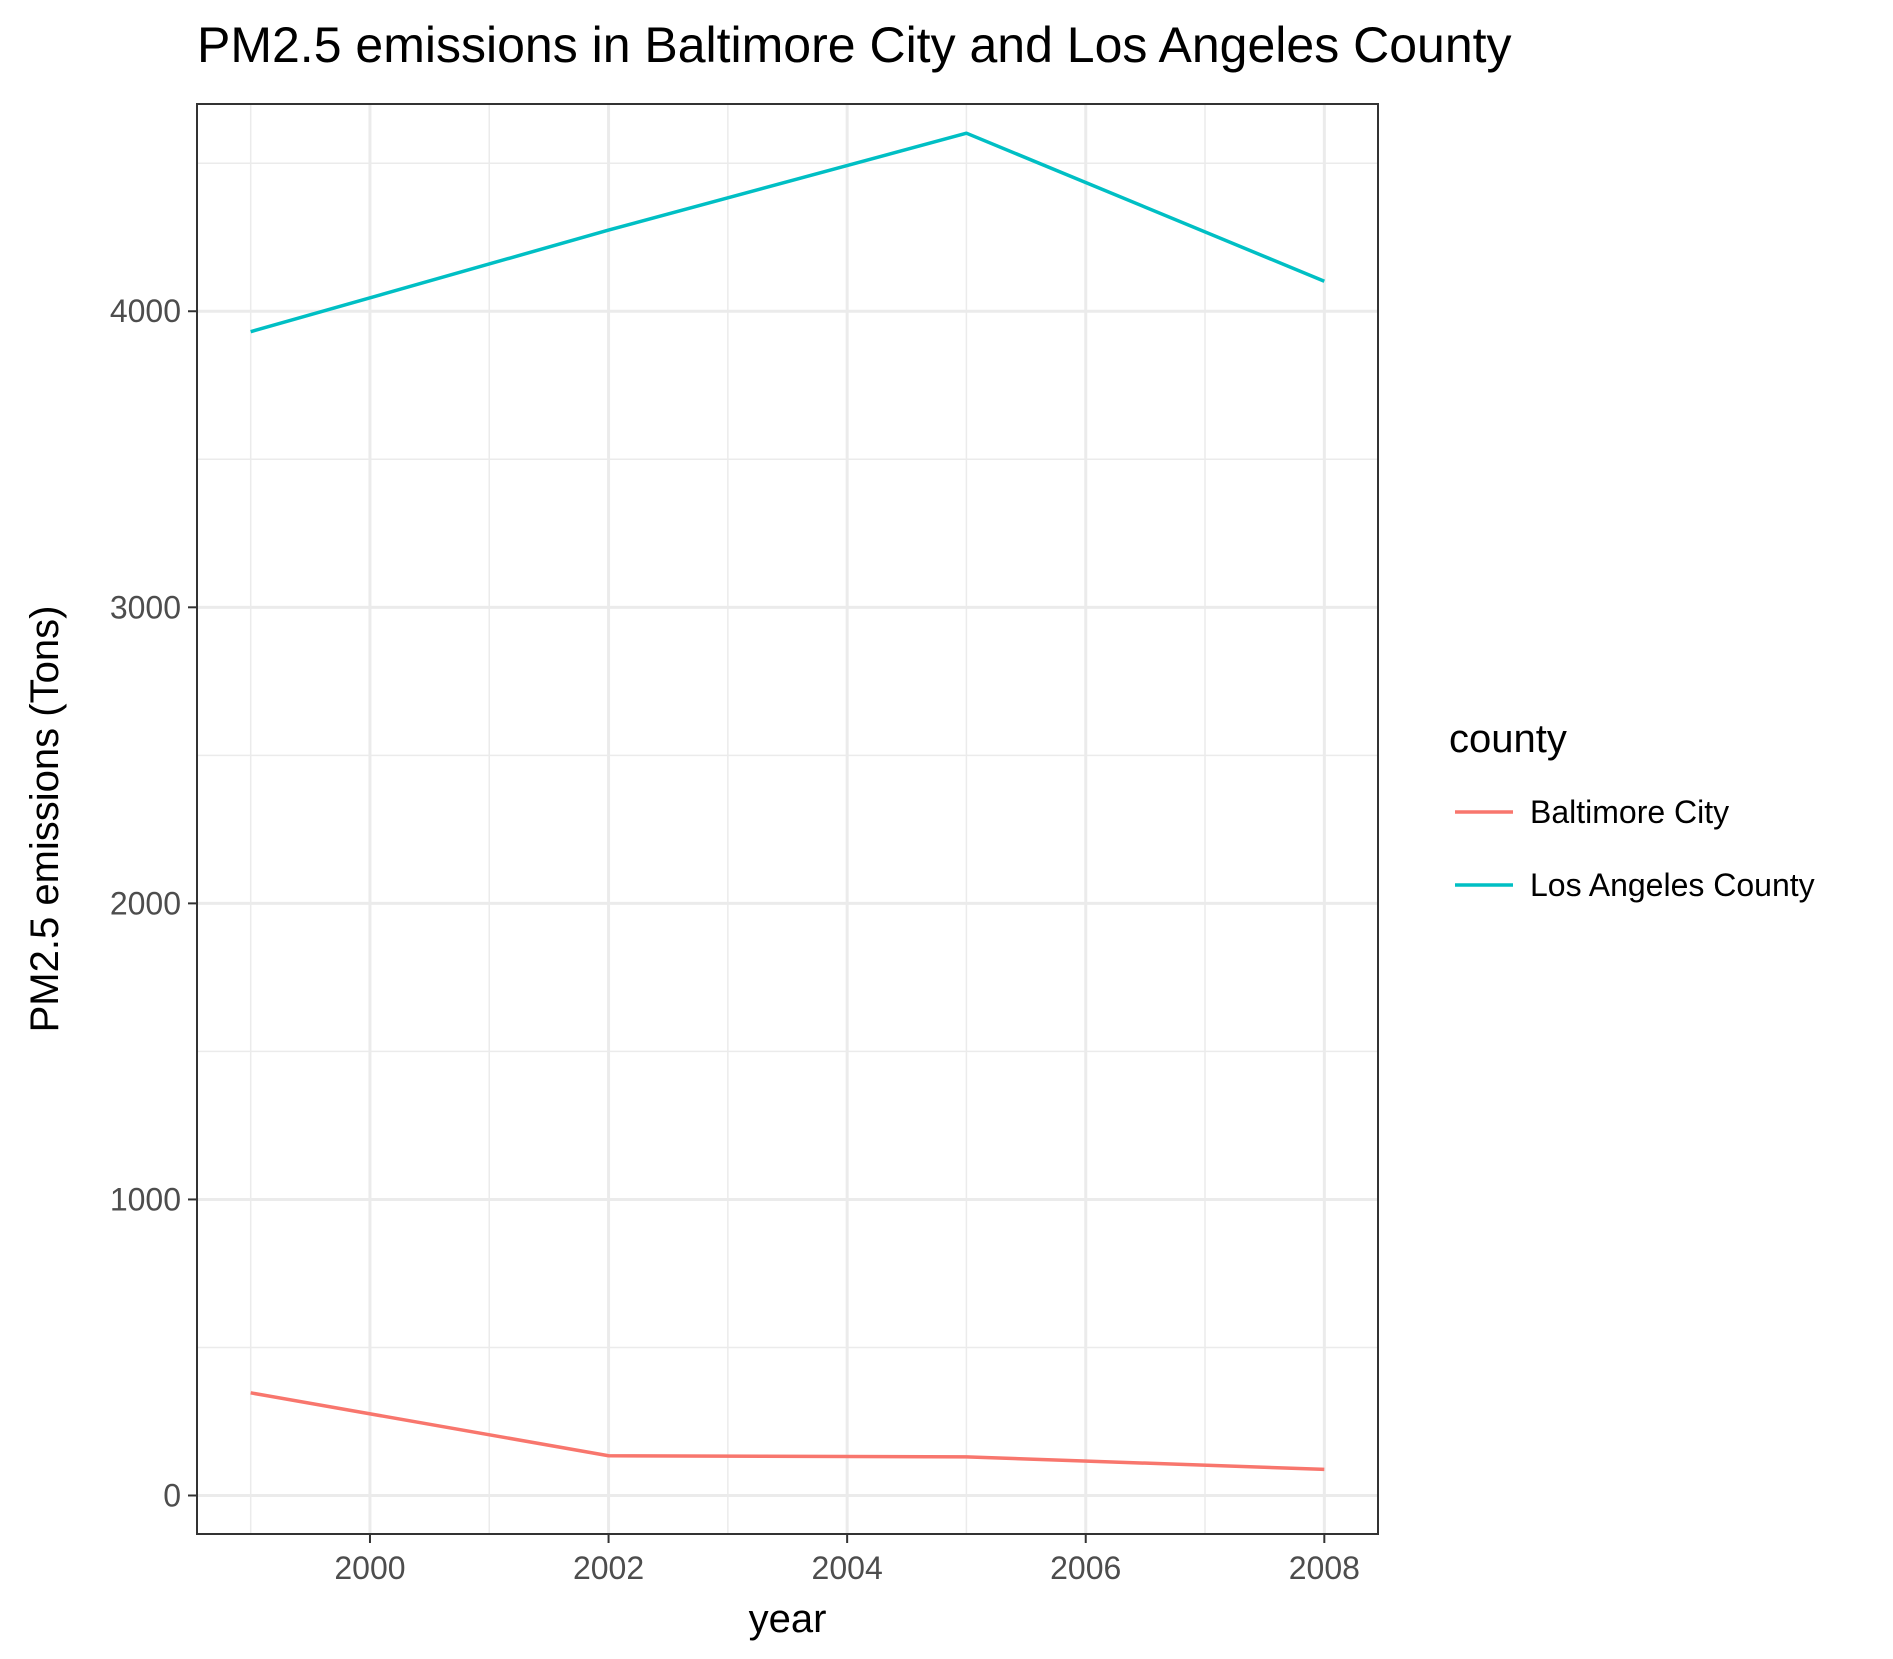 The width and height of the screenshot is (1893, 1659). Describe the element at coordinates (145, 311) in the screenshot. I see `y-tick-label: 4000` at that location.